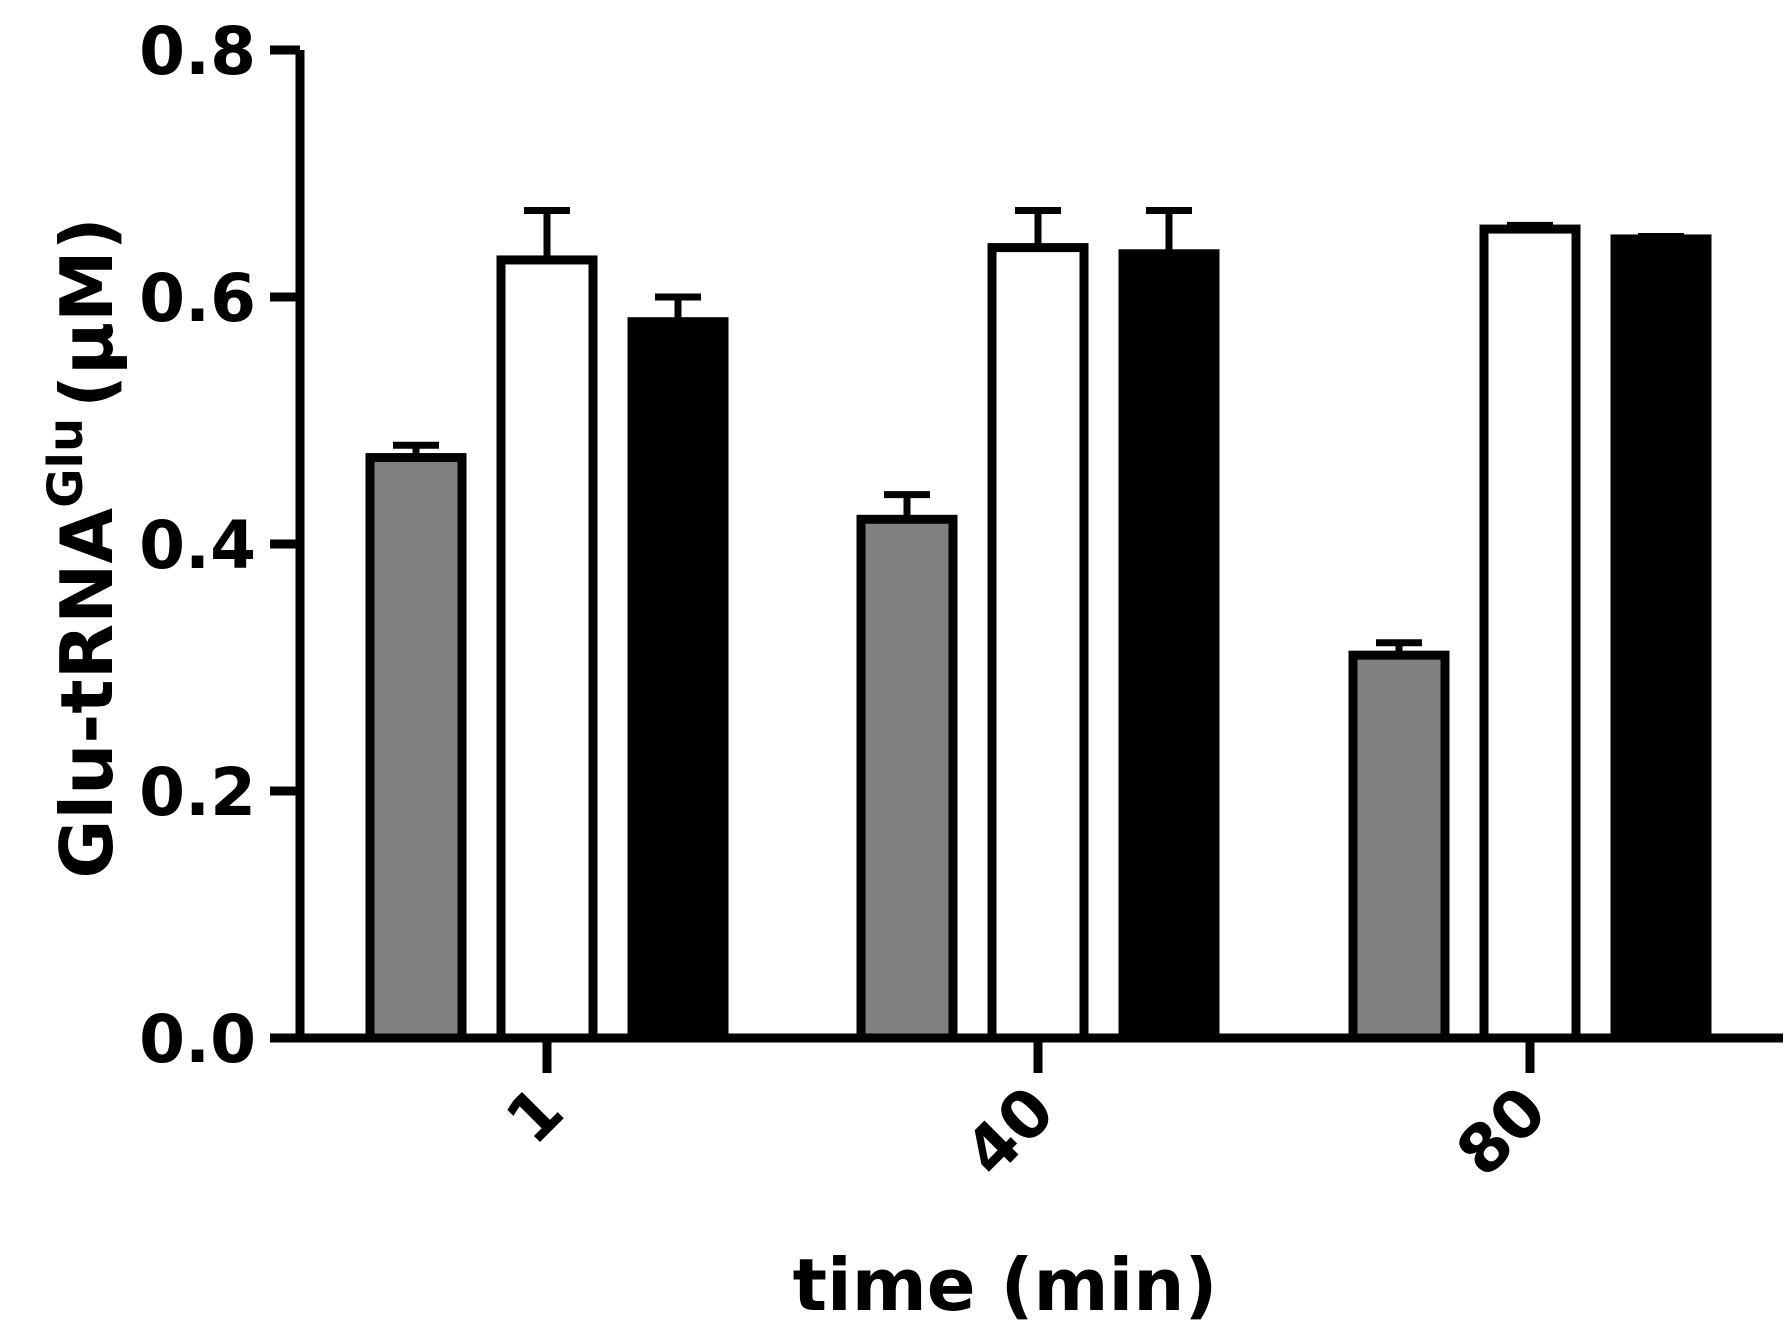 The width and height of the screenshot is (1790, 1332). Describe the element at coordinates (87, 693) in the screenshot. I see `y-axis-label-main: Glu-tRNA` at that location.